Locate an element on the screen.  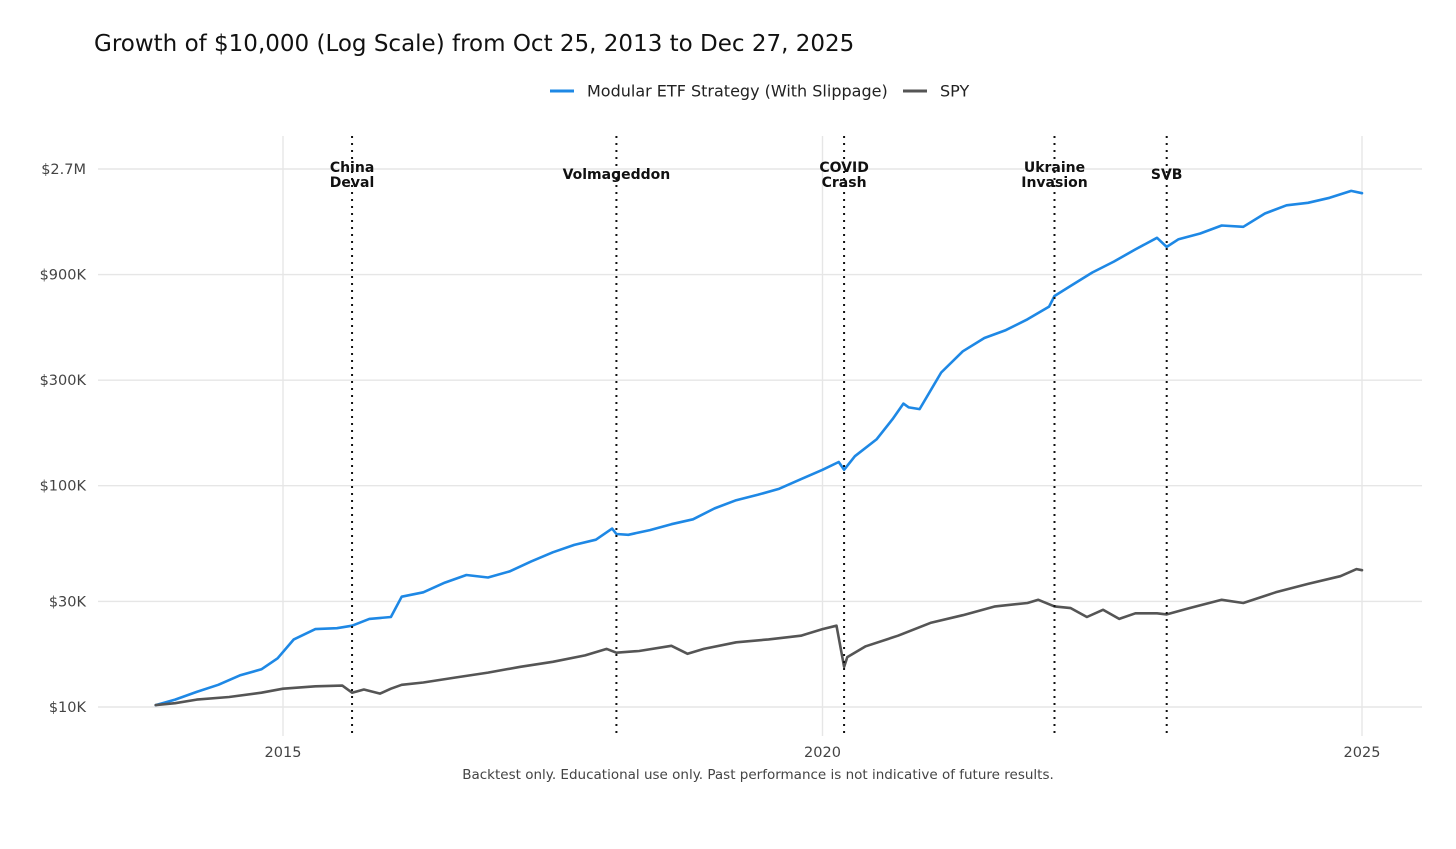
event-label: Volmageddon is located at coordinates (617, 175).